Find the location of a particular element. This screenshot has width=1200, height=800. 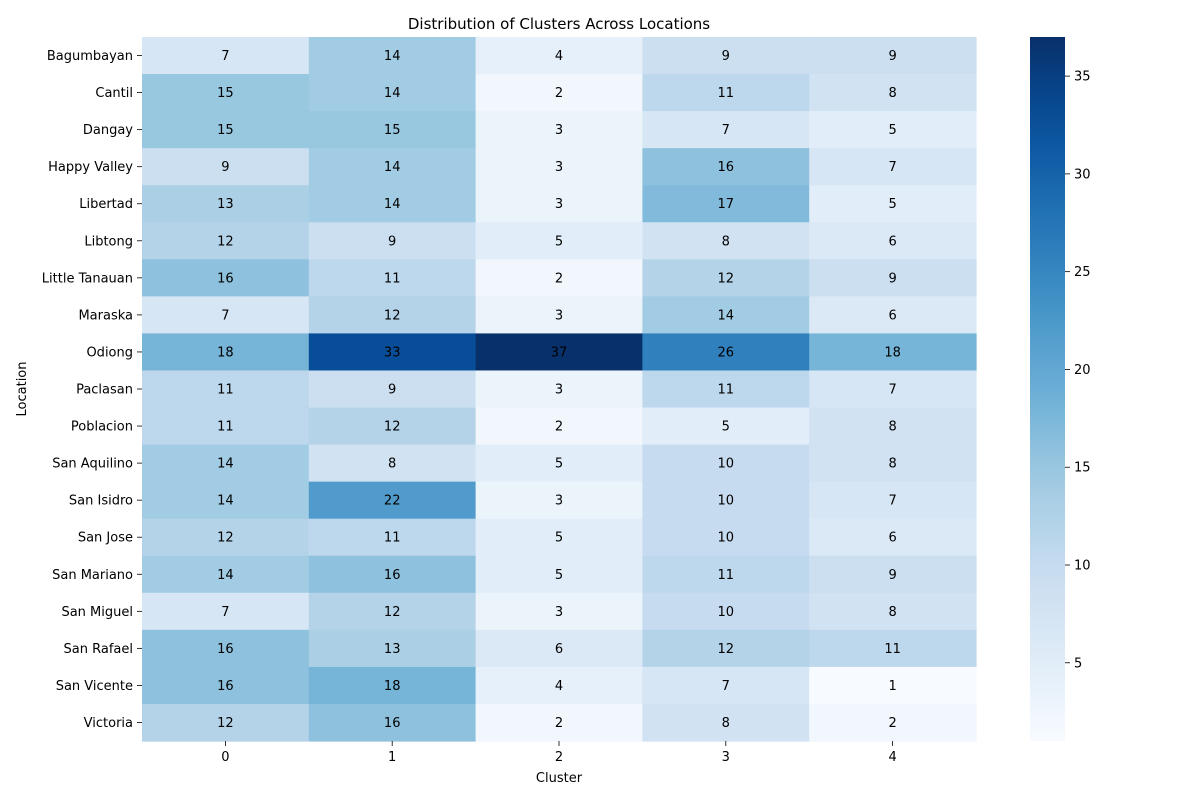

cell-value-label: 3 is located at coordinates (559, 167).